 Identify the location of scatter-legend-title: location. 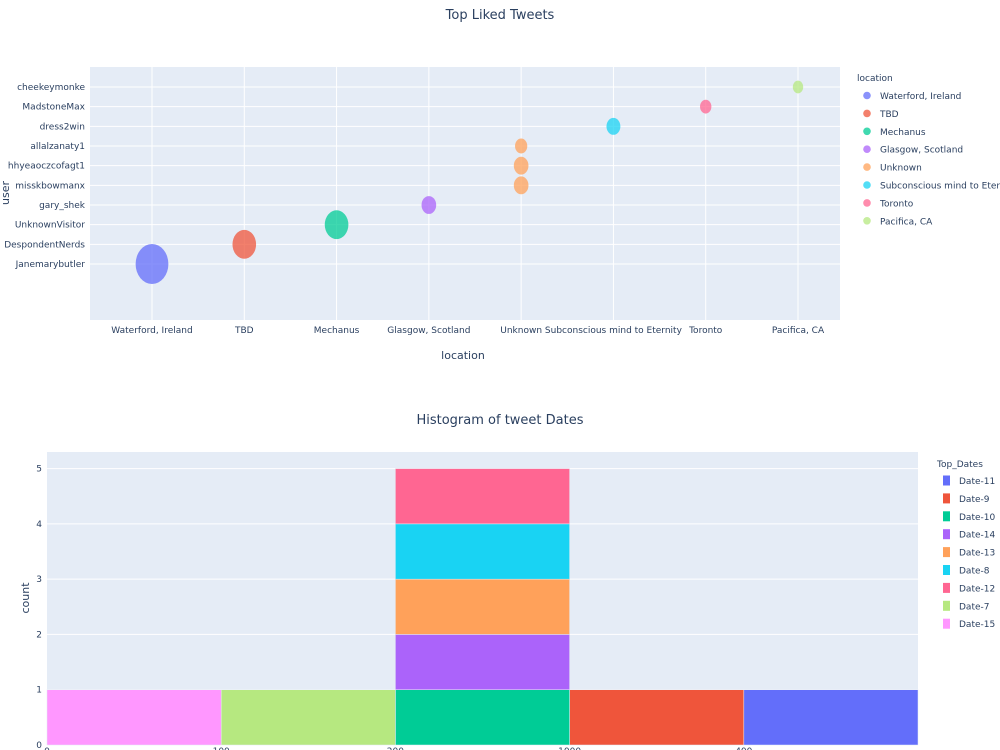
(875, 79).